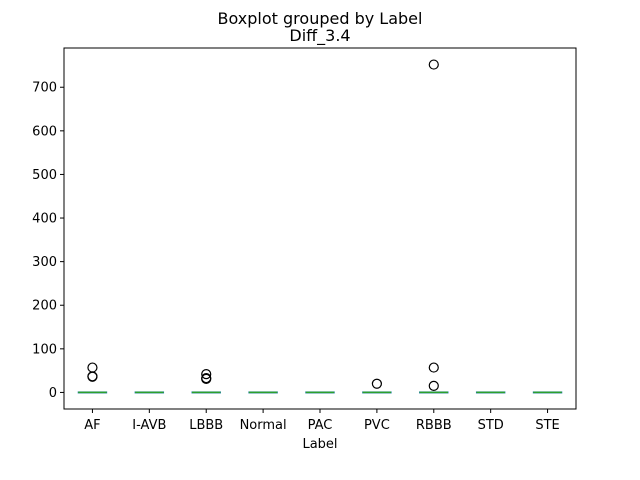 This screenshot has height=480, width=640. Describe the element at coordinates (434, 226) in the screenshot. I see `box-group-rbbb` at that location.